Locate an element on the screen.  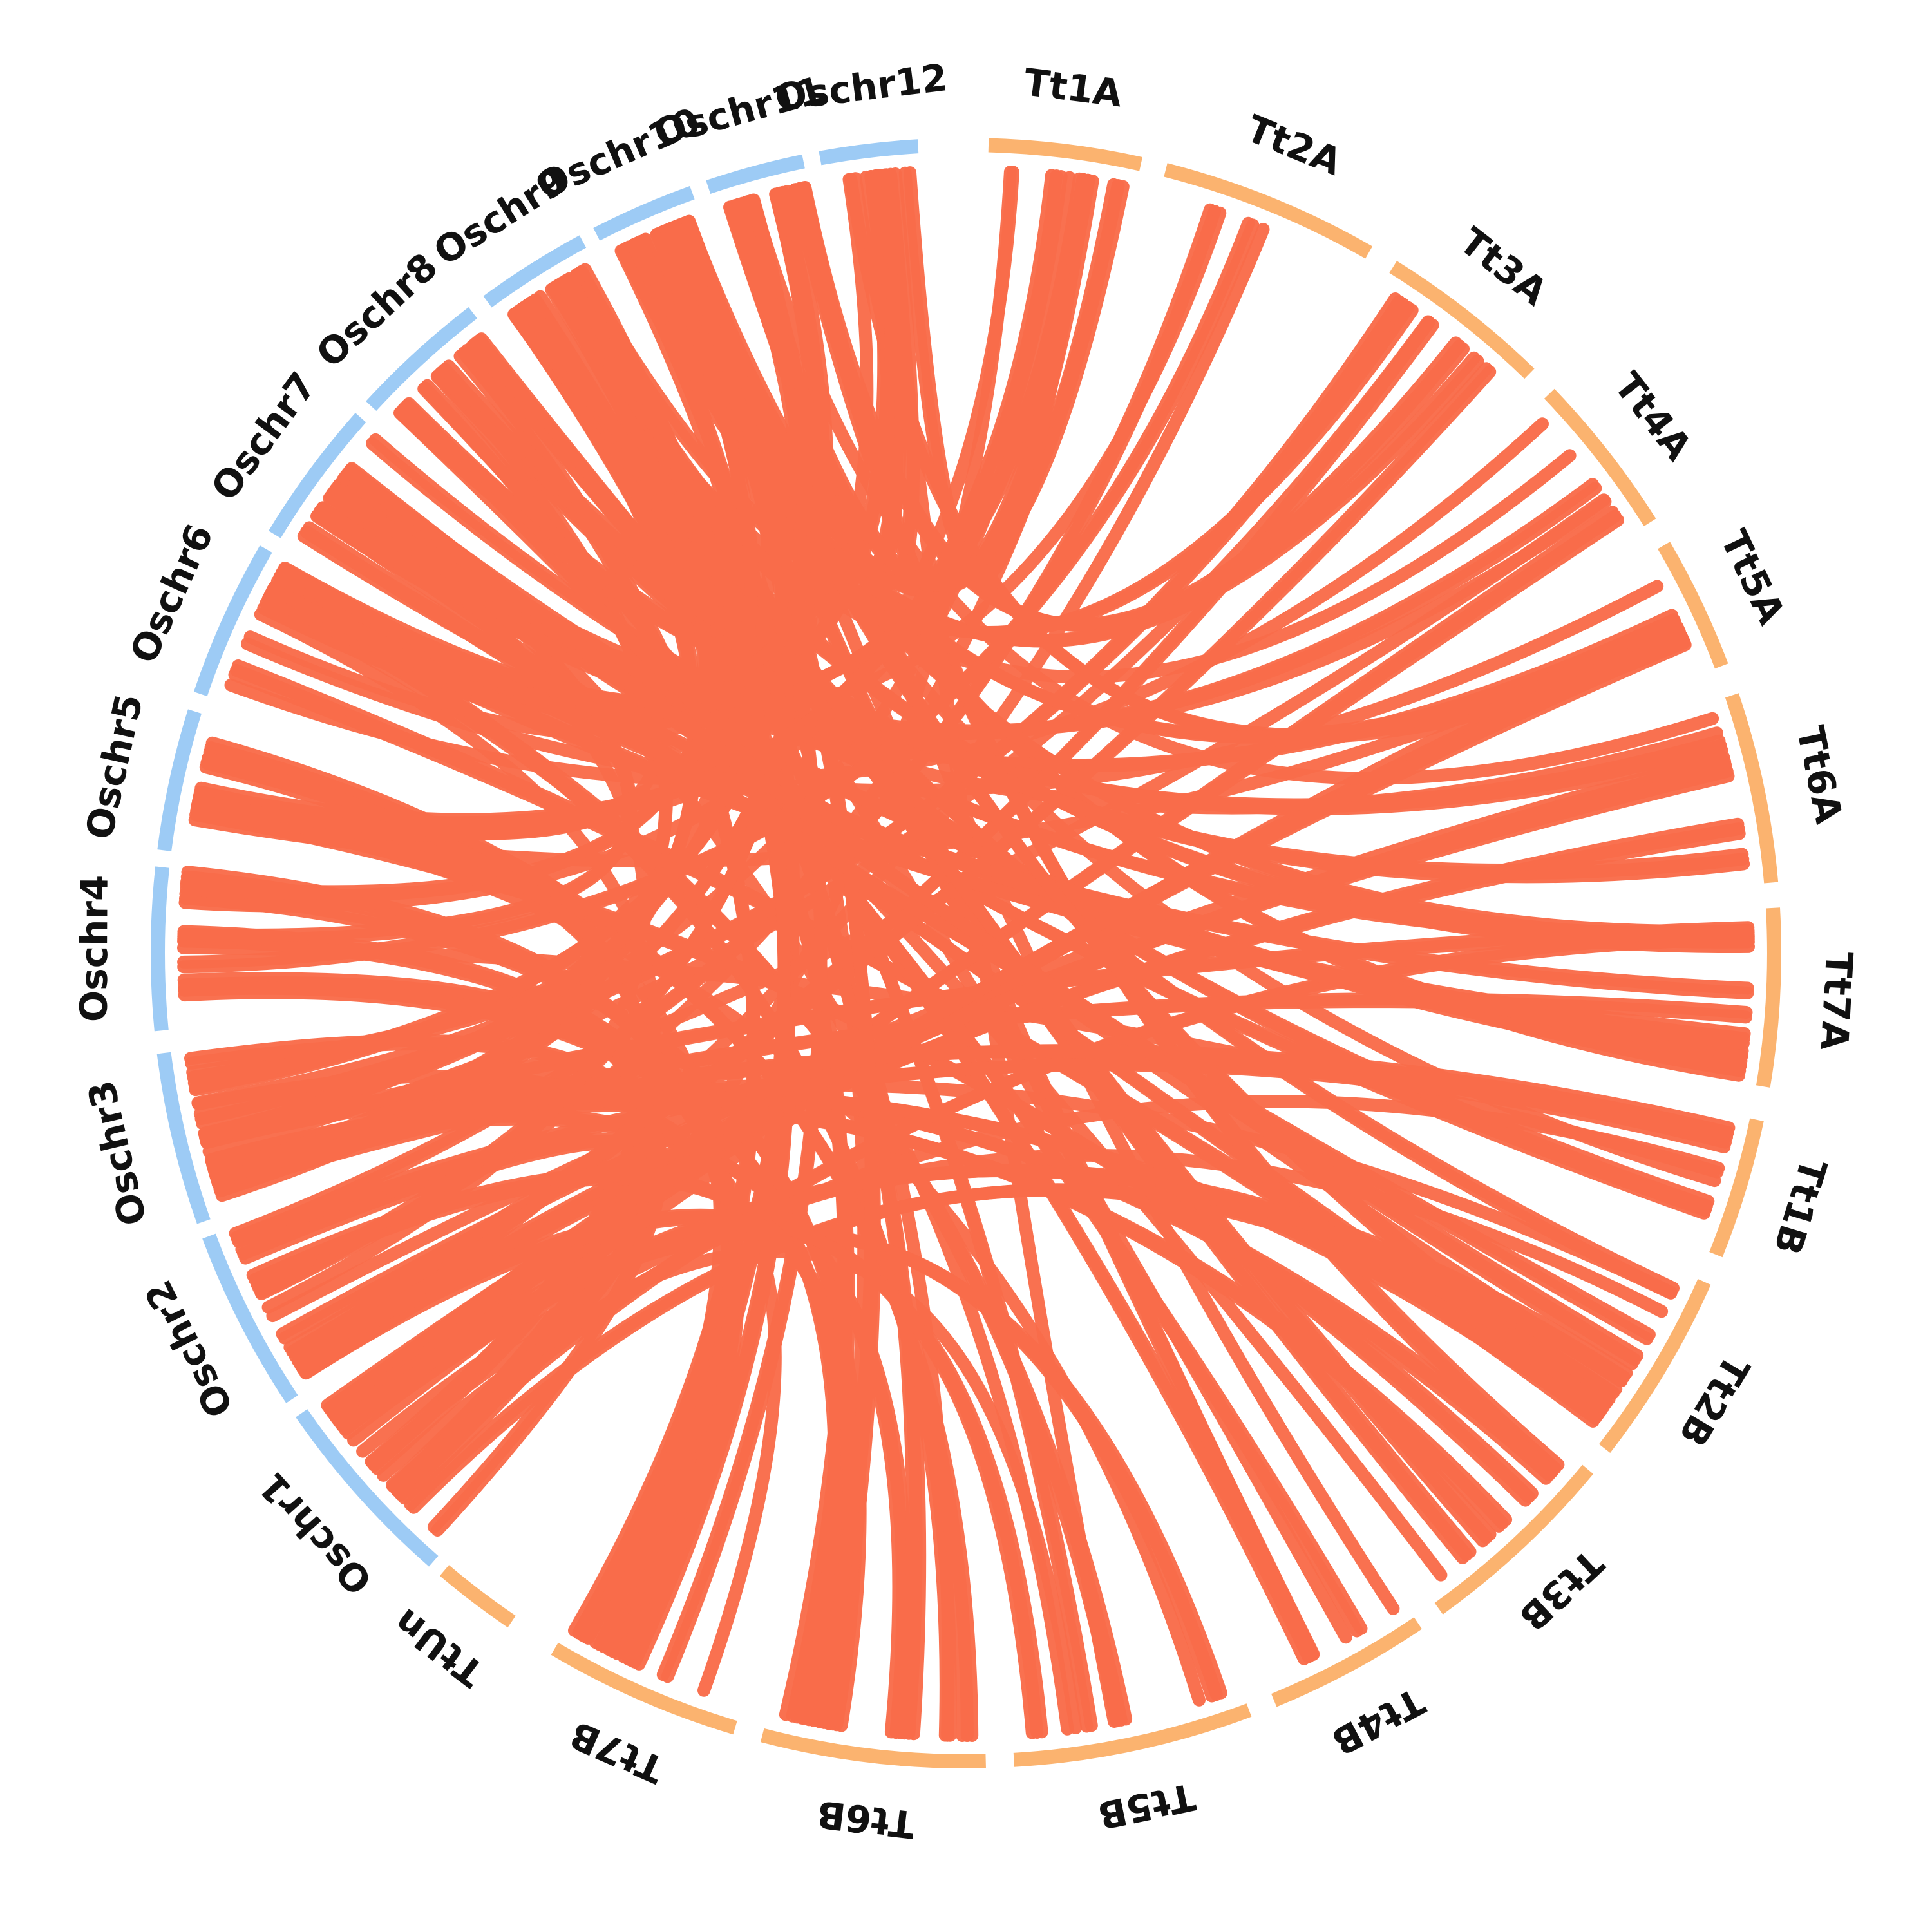
chromosome-arc-tt1a is located at coordinates (1065, 155).